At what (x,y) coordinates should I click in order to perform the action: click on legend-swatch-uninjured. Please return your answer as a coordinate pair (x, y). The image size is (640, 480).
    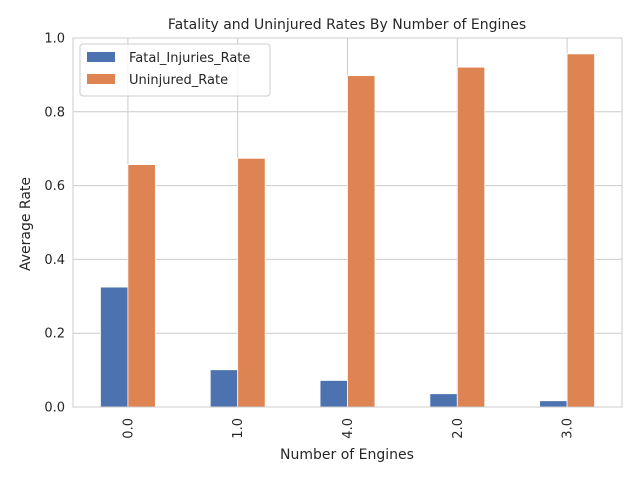
    Looking at the image, I should click on (101, 79).